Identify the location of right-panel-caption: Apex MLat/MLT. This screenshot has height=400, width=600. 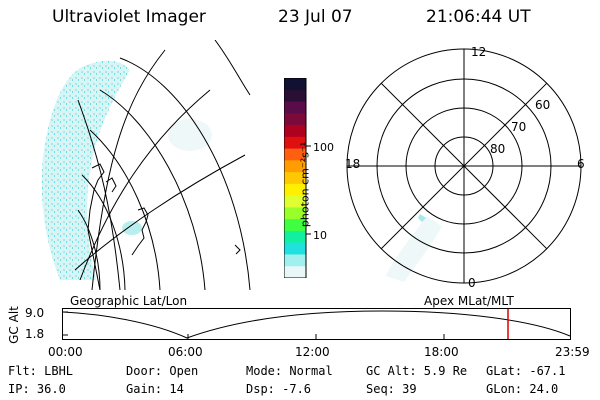
(469, 301).